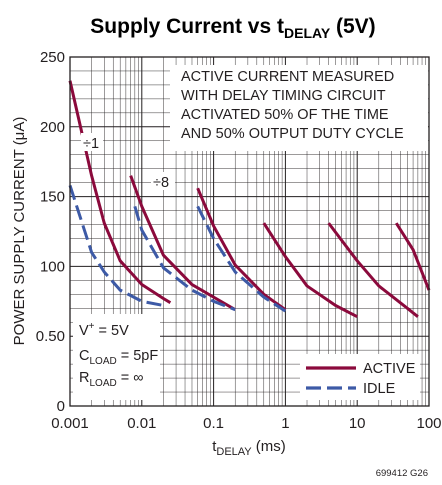 This screenshot has width=442, height=485. What do you see at coordinates (428, 423) in the screenshot?
I see `x-tick-label: 100` at bounding box center [428, 423].